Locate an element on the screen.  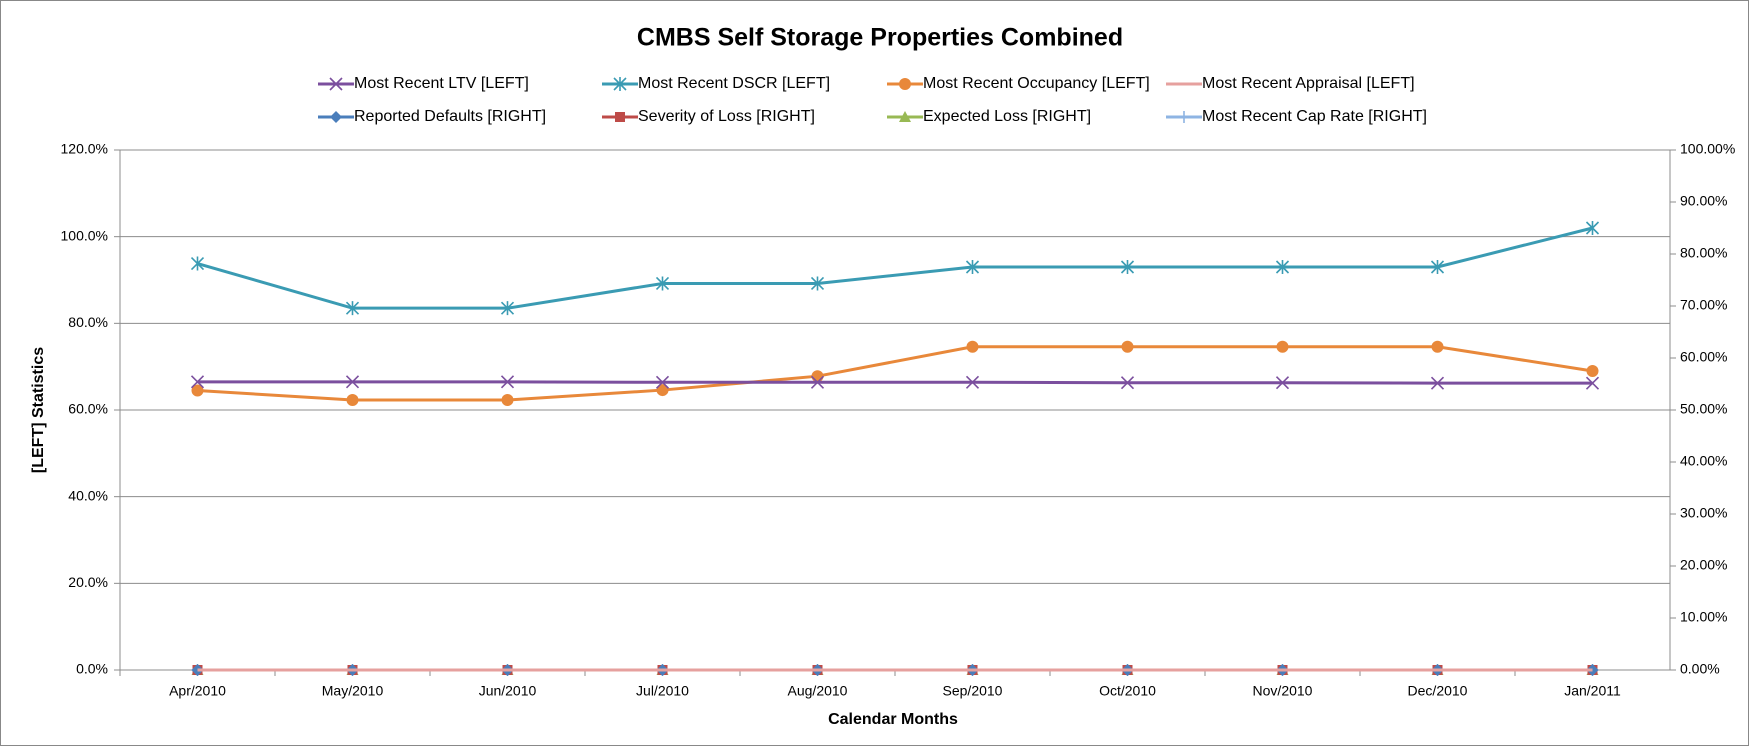
chart-title: CMBS Self Storage Properties Combined is located at coordinates (880, 38).